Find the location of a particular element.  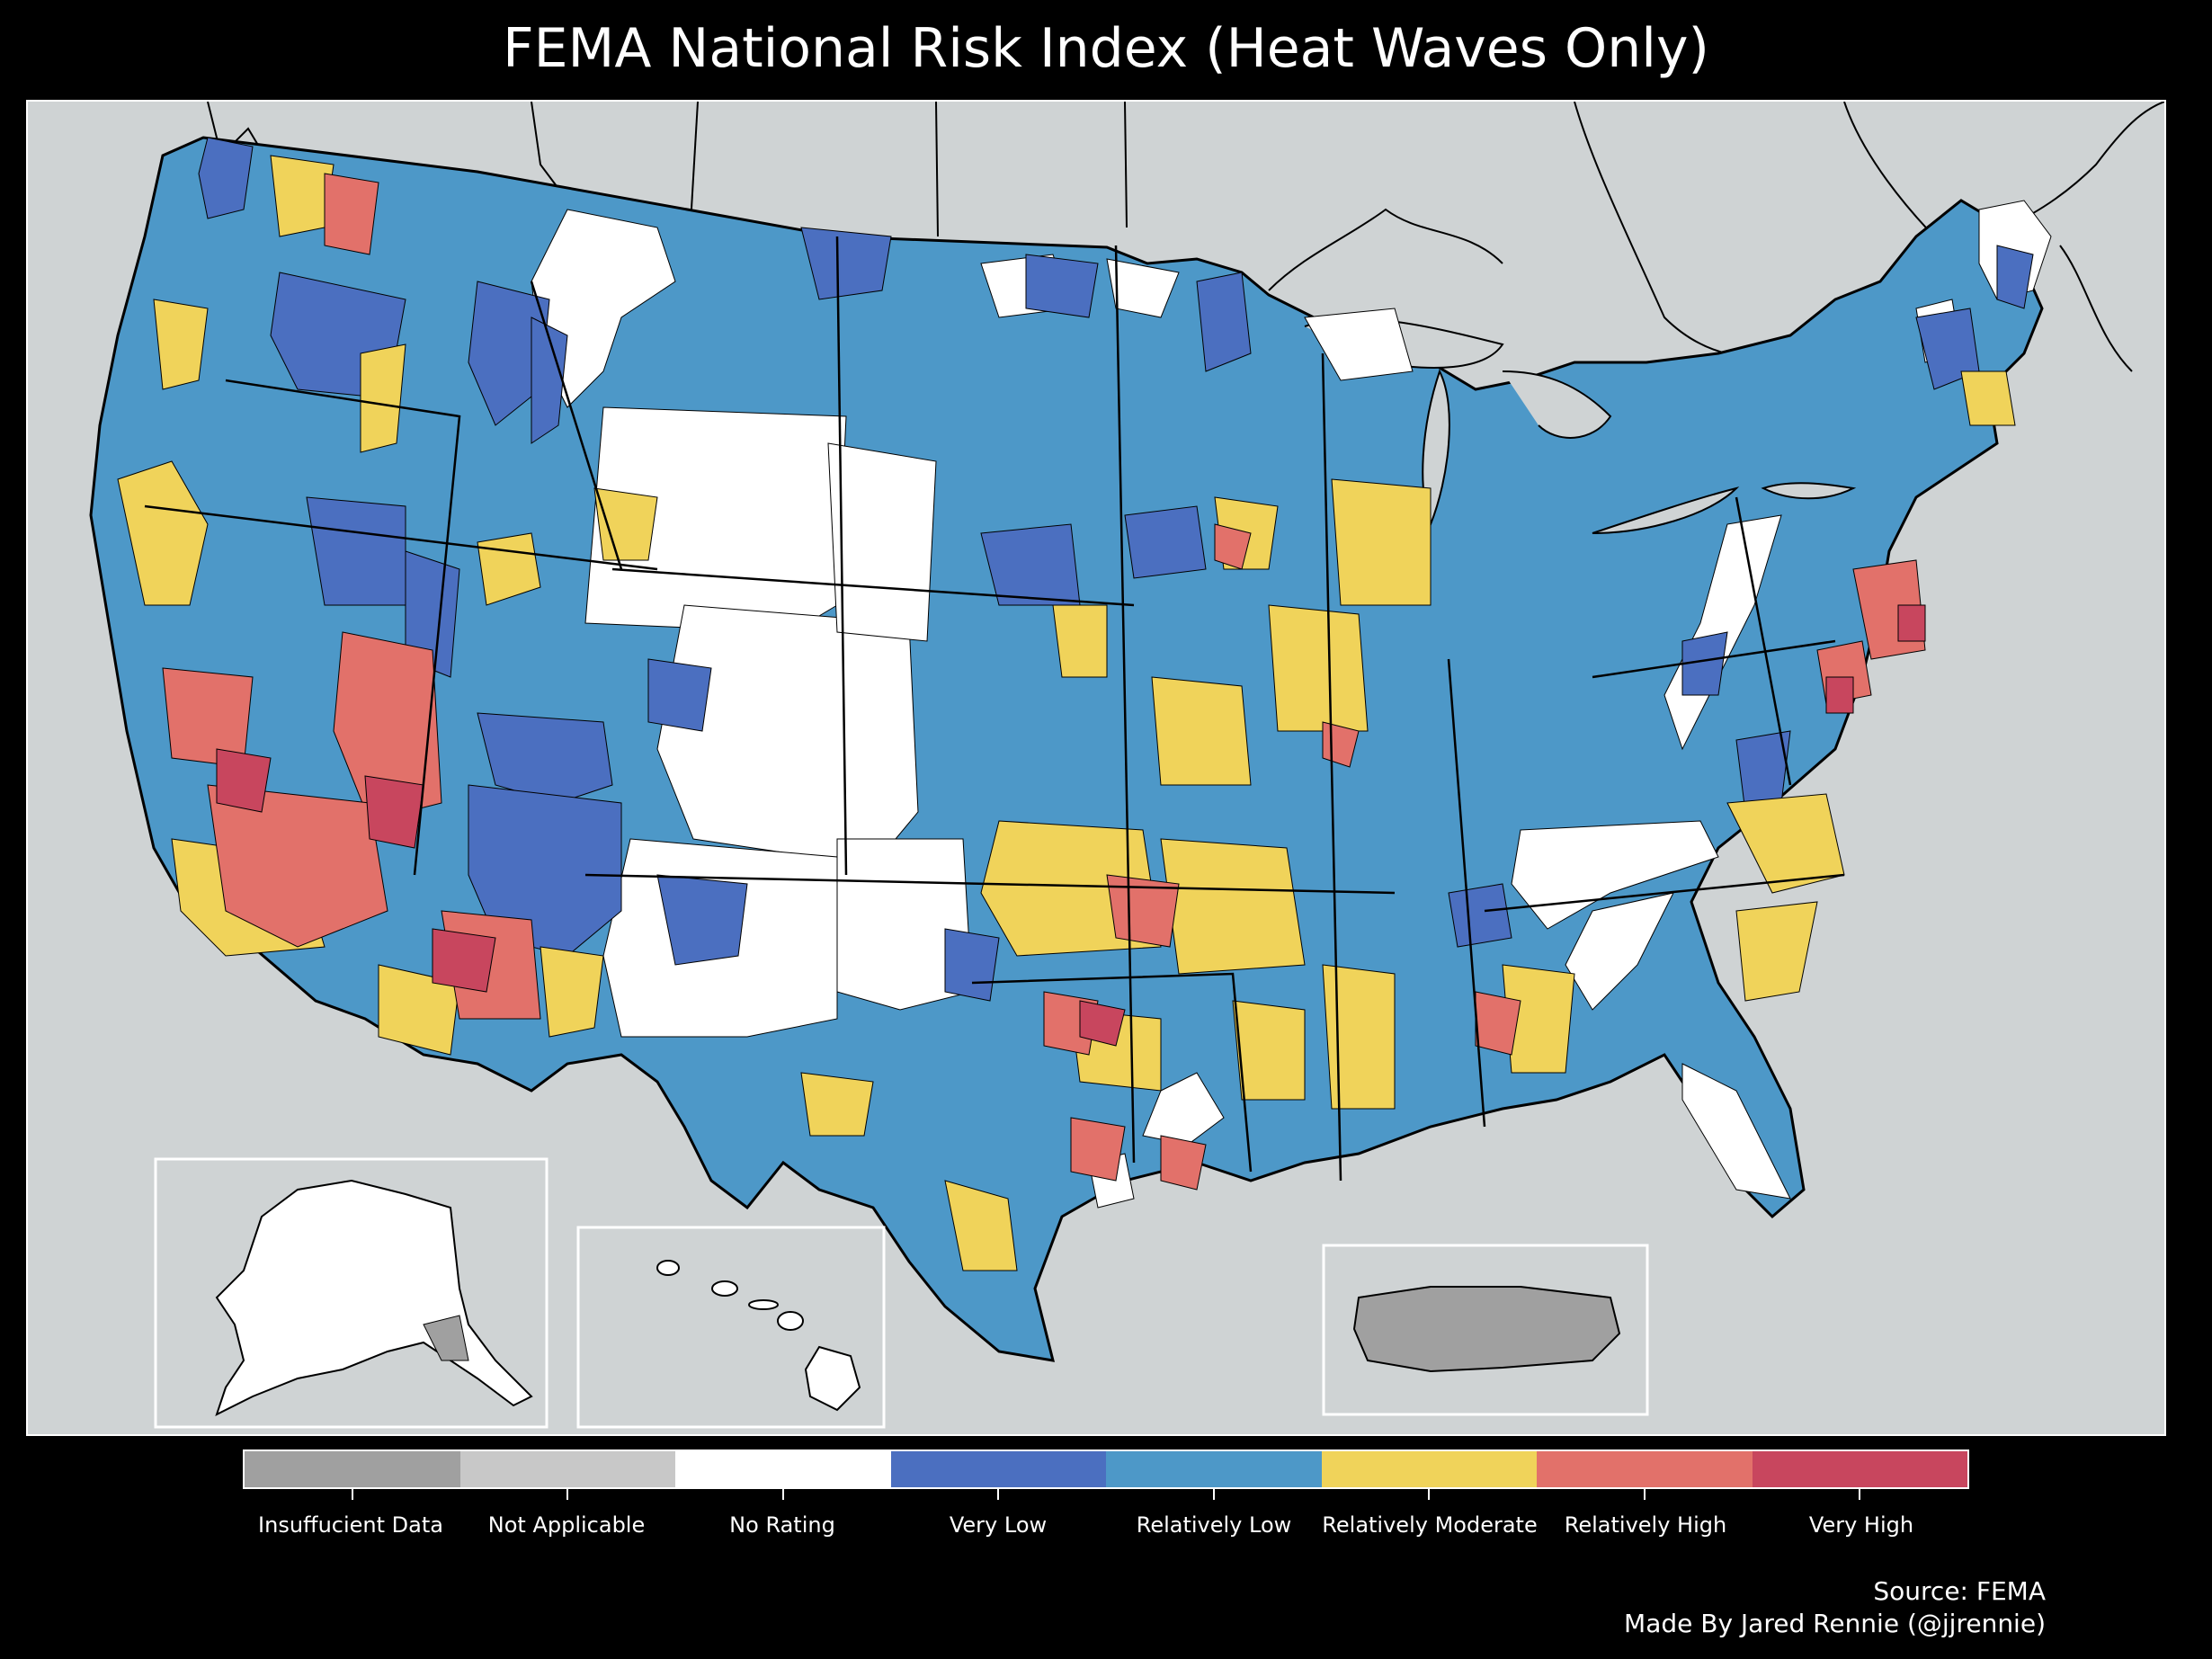

legend-label: Relatively Low is located at coordinates (1214, 1525).